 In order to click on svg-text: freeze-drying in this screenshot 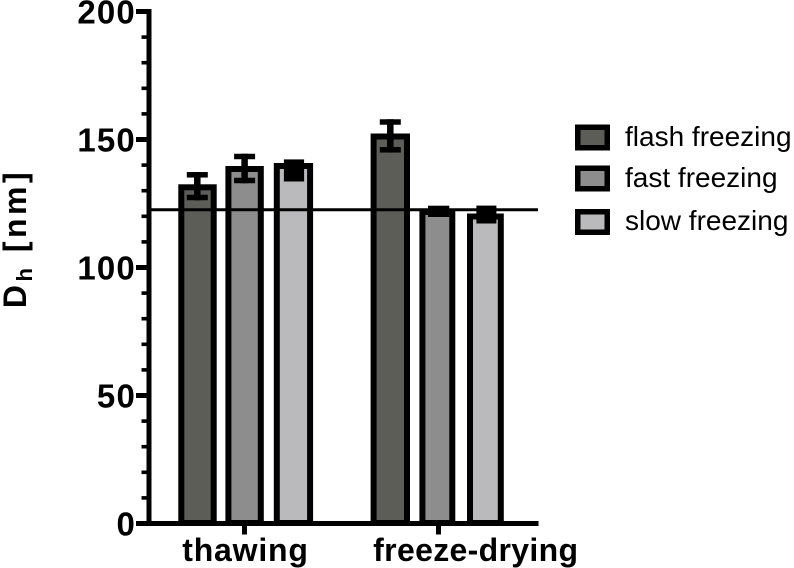, I will do `click(475, 550)`.